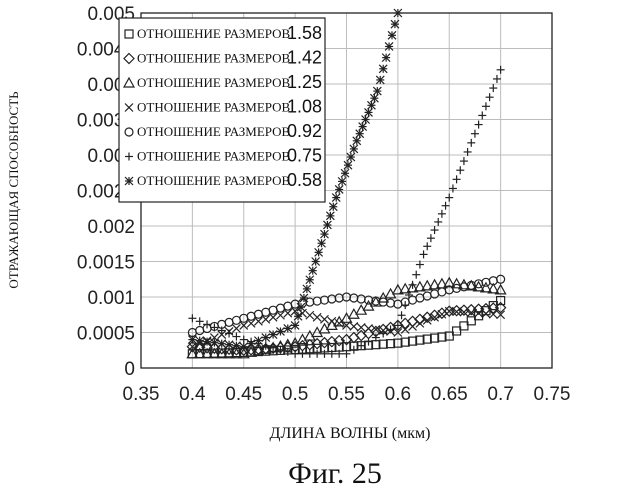 The width and height of the screenshot is (636, 500). I want to click on legend-entry: ОТНОШЕНИЕ РАЗМЕРОВ1.42, so click(223, 58).